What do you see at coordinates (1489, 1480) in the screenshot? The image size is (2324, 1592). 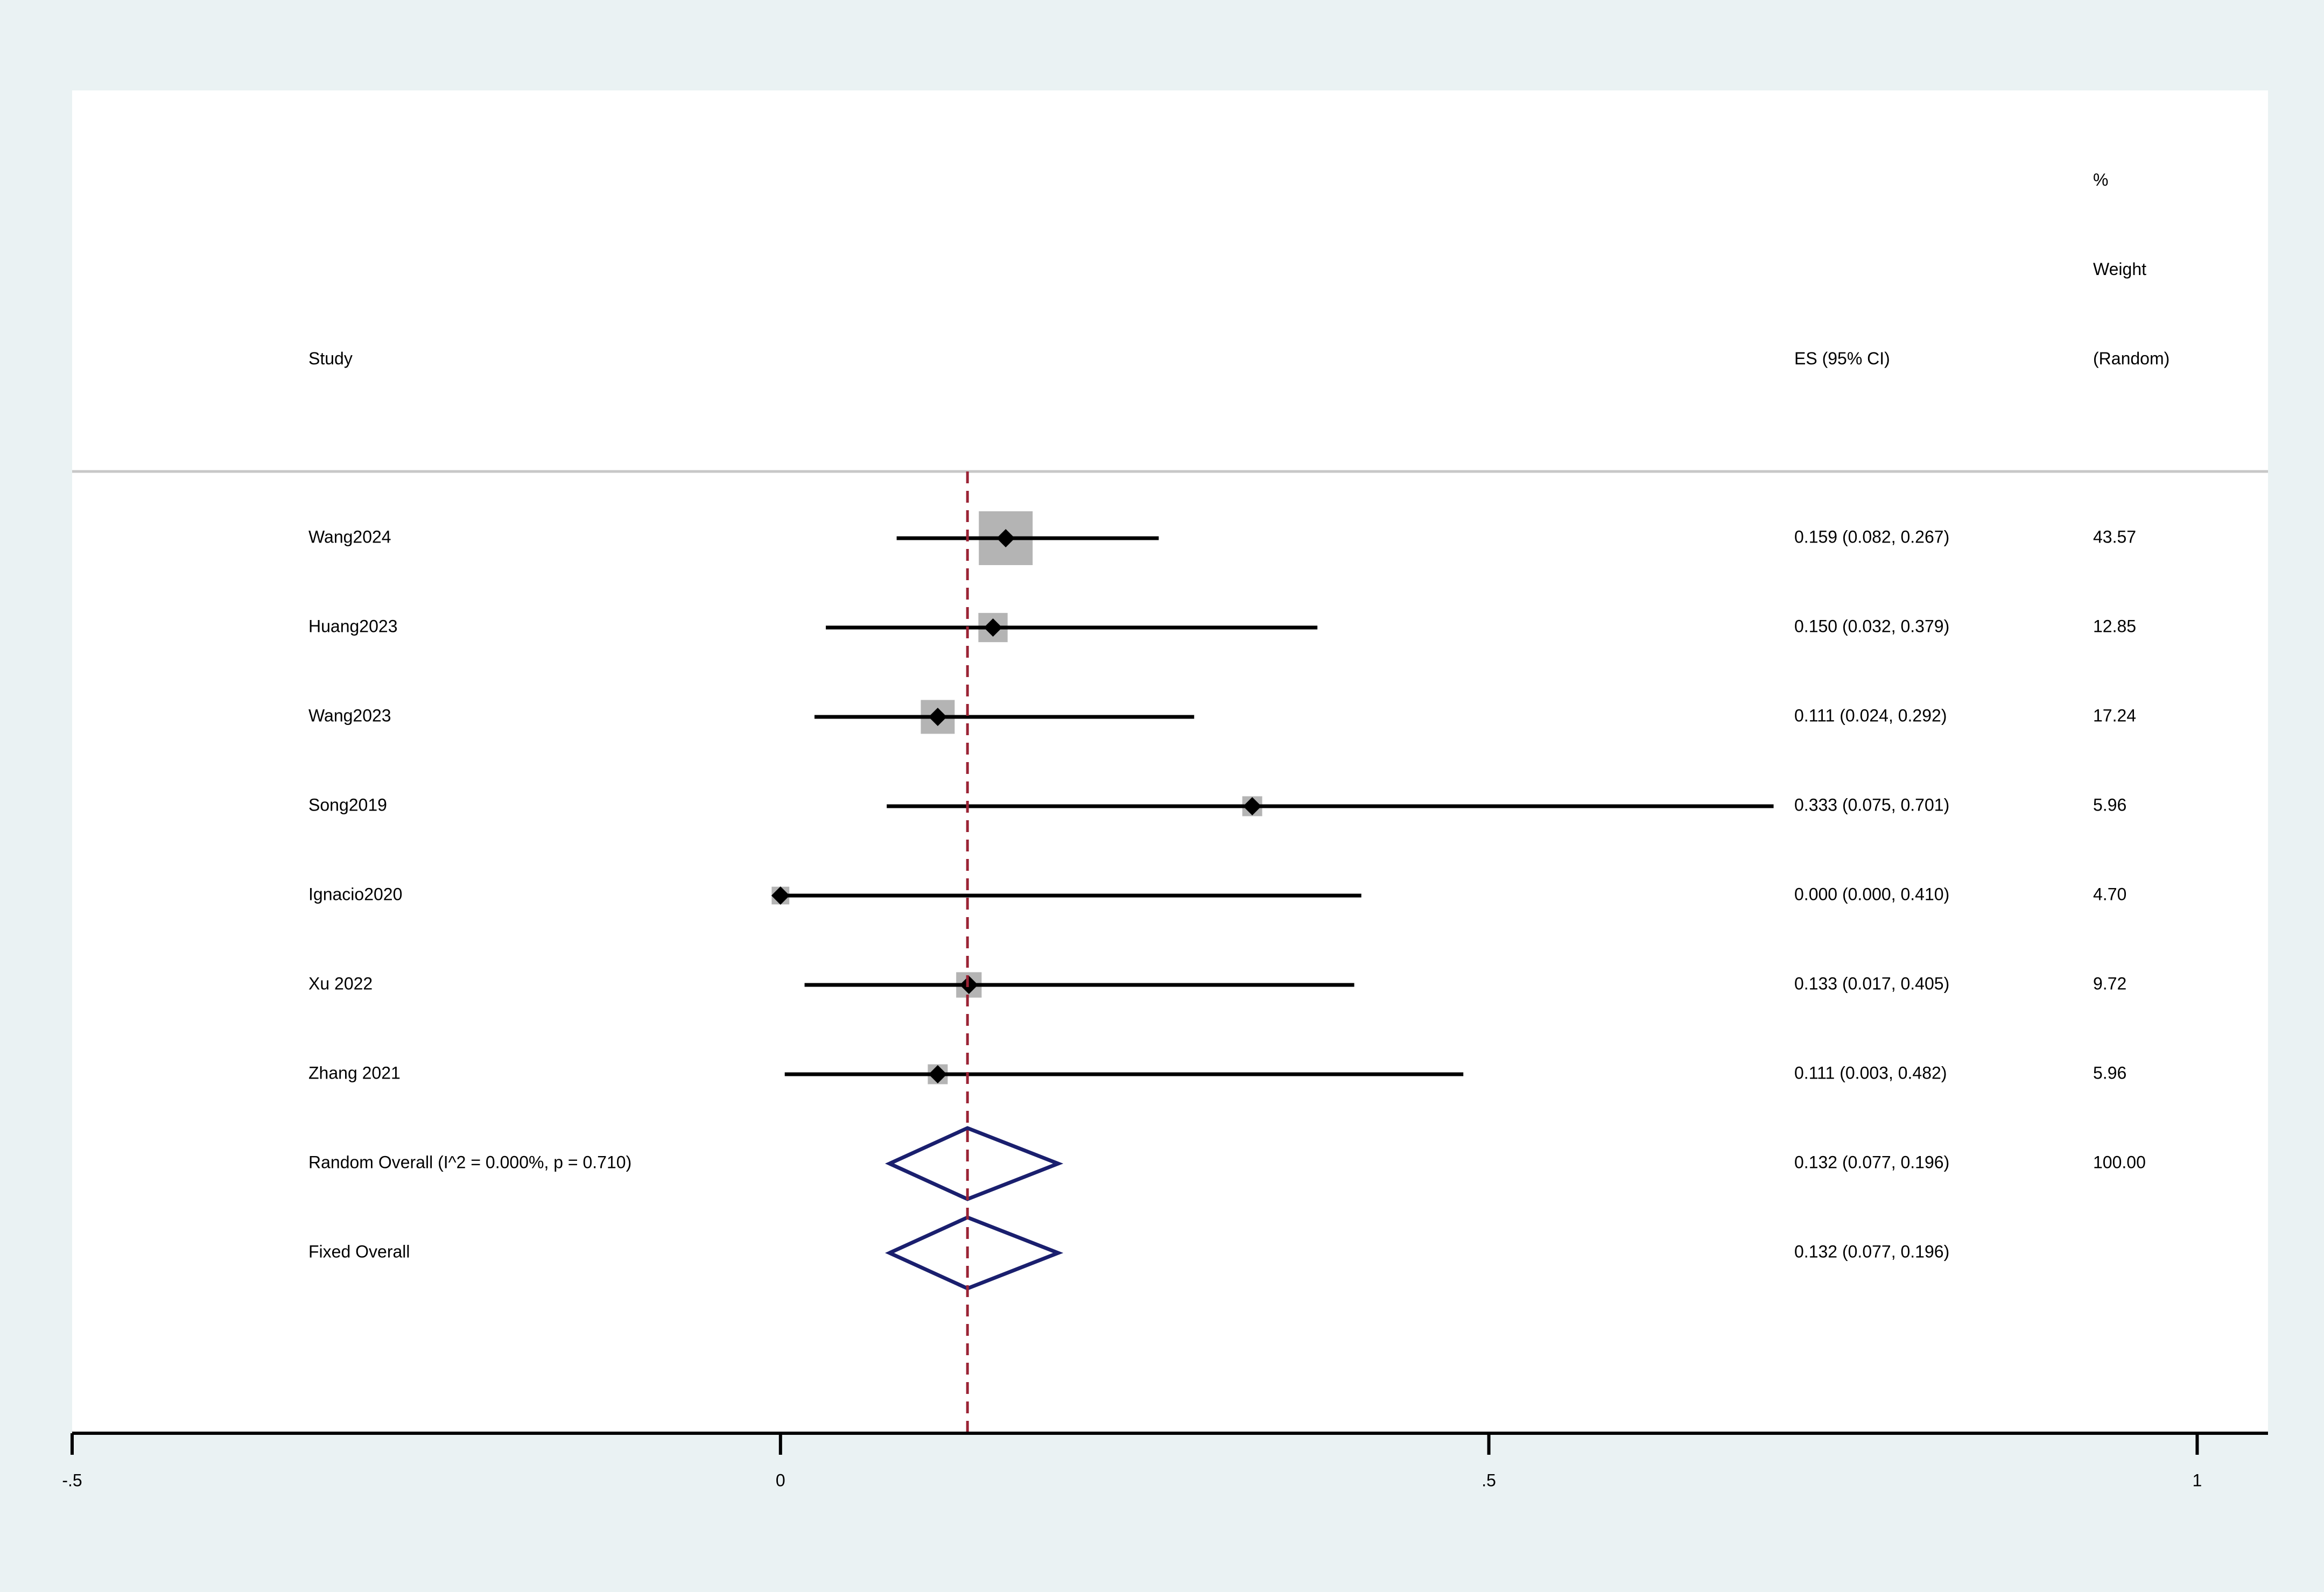 I see `x-tick-label: .5` at bounding box center [1489, 1480].